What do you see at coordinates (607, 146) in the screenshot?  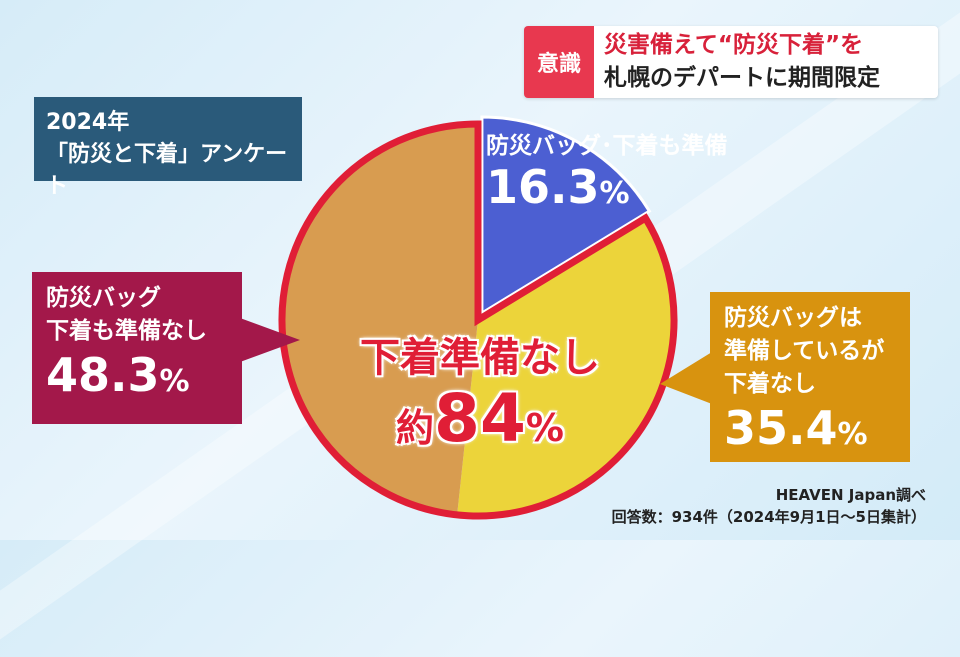 I see `callout-label: 防災バッグ･下着も準備` at bounding box center [607, 146].